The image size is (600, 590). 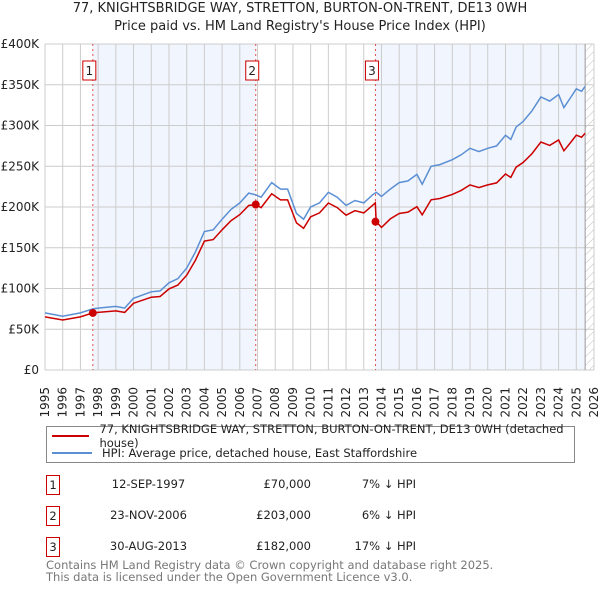 What do you see at coordinates (283, 515) in the screenshot?
I see `transaction-price: £203,000` at bounding box center [283, 515].